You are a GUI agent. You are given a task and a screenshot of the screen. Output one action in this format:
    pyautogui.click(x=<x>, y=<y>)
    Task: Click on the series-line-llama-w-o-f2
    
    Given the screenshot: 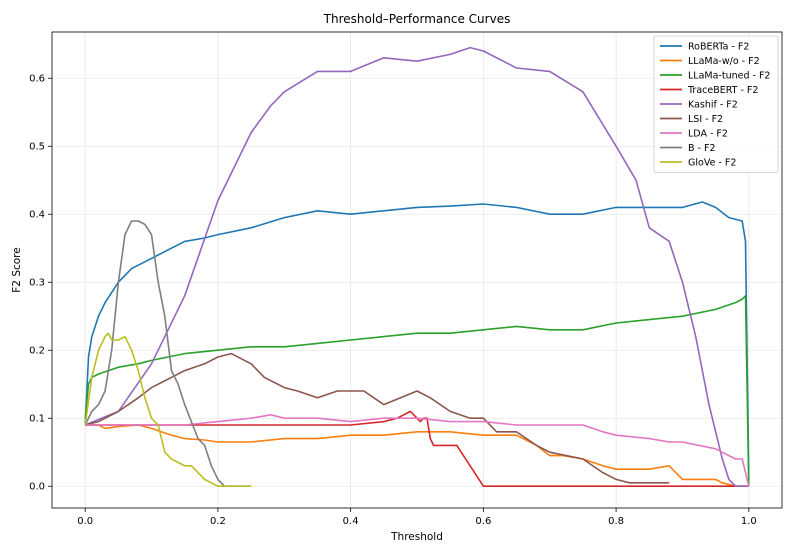 What is the action you would take?
    pyautogui.click(x=417, y=456)
    